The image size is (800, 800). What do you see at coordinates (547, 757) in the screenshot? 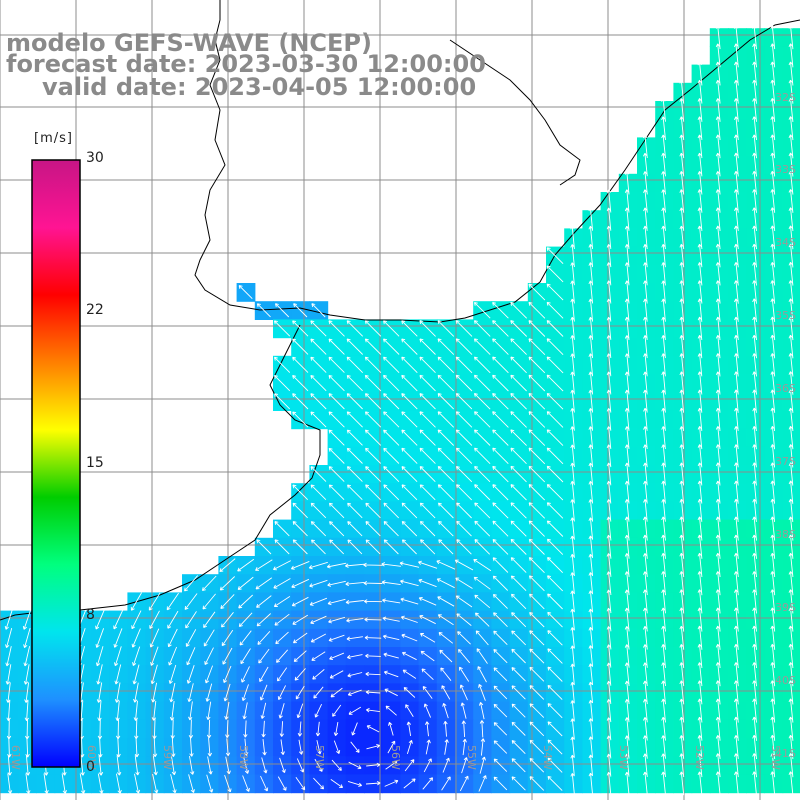
I see `lon-label: 54W` at bounding box center [547, 757].